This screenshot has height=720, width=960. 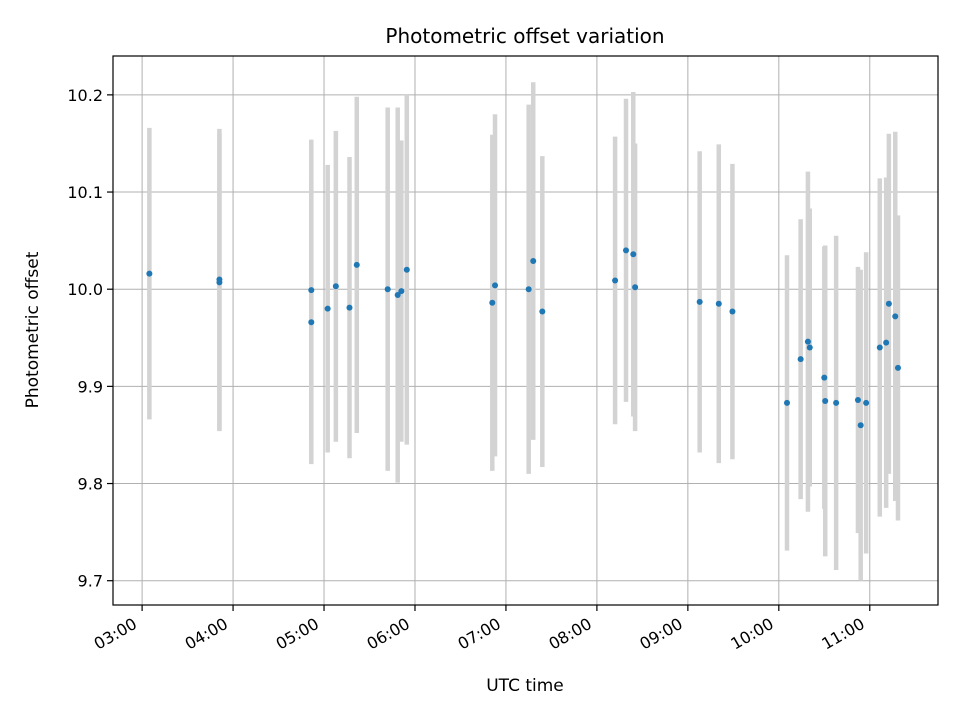 What do you see at coordinates (206, 634) in the screenshot?
I see `x-tick-label: 04:00` at bounding box center [206, 634].